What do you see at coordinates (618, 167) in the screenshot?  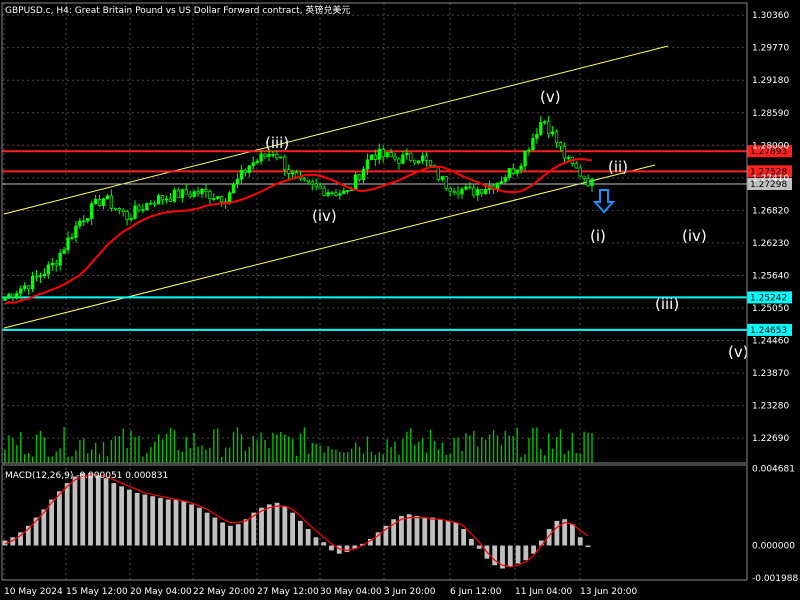 I see `wave-label-ii: (ii)` at bounding box center [618, 167].